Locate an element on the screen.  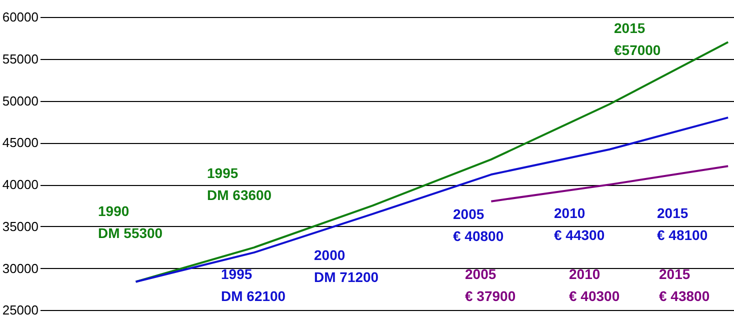
y-tick-label: 45000 is located at coordinates (20, 142).